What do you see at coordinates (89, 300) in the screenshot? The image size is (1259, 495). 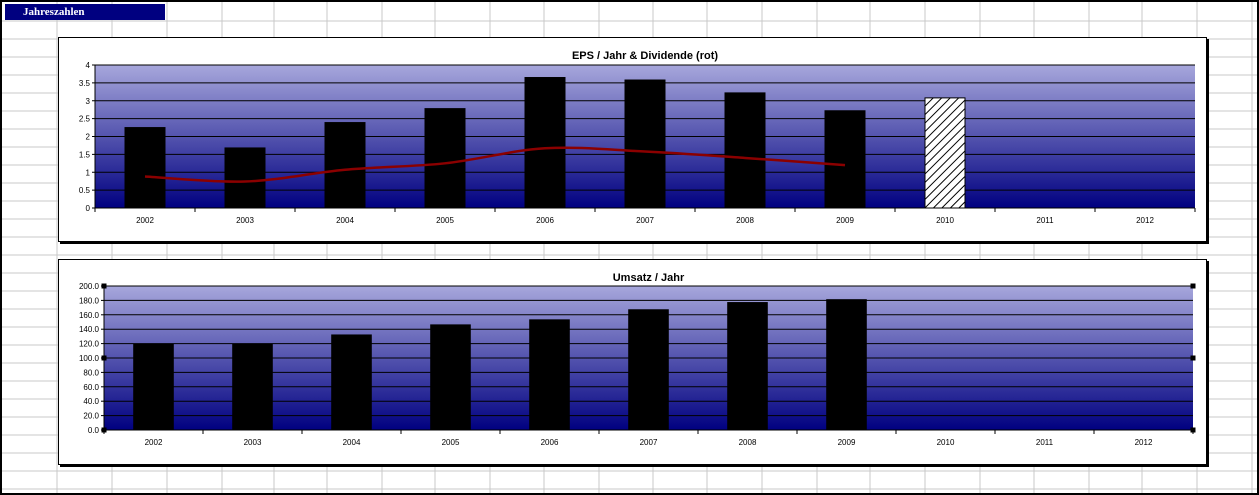 I see `y-tick-label: 180.0` at bounding box center [89, 300].